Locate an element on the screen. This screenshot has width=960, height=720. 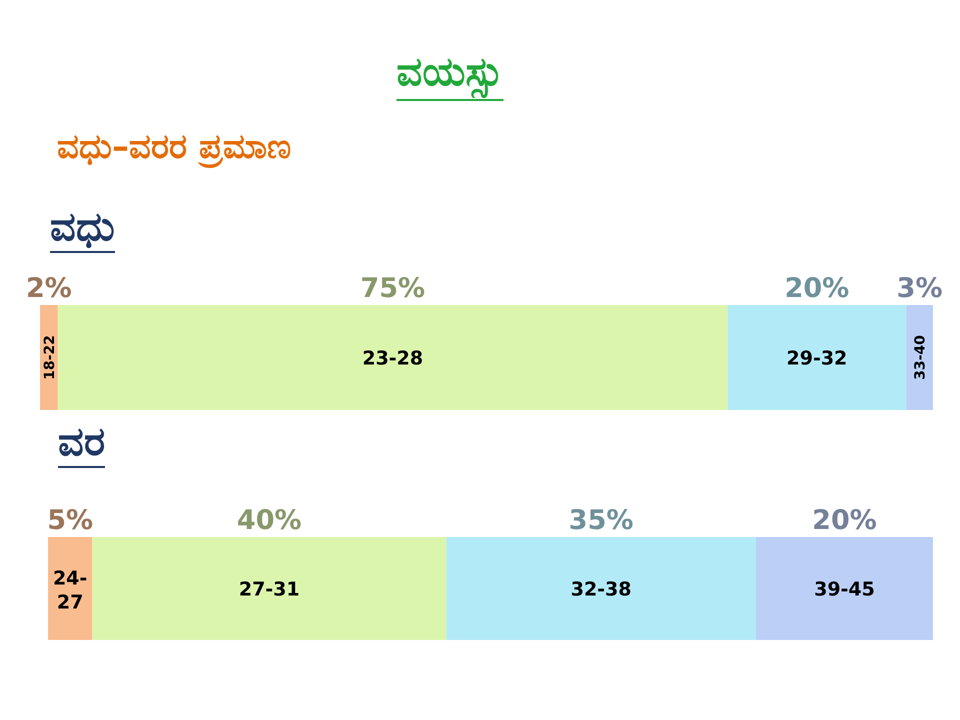
series-label: 29-32 is located at coordinates (817, 359).